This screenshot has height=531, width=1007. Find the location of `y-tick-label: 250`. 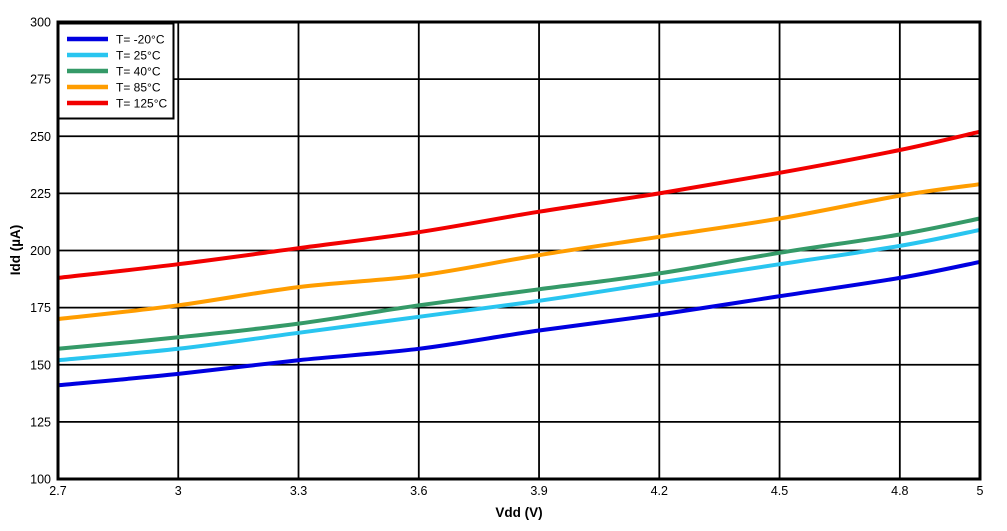

y-tick-label: 250 is located at coordinates (40, 137).